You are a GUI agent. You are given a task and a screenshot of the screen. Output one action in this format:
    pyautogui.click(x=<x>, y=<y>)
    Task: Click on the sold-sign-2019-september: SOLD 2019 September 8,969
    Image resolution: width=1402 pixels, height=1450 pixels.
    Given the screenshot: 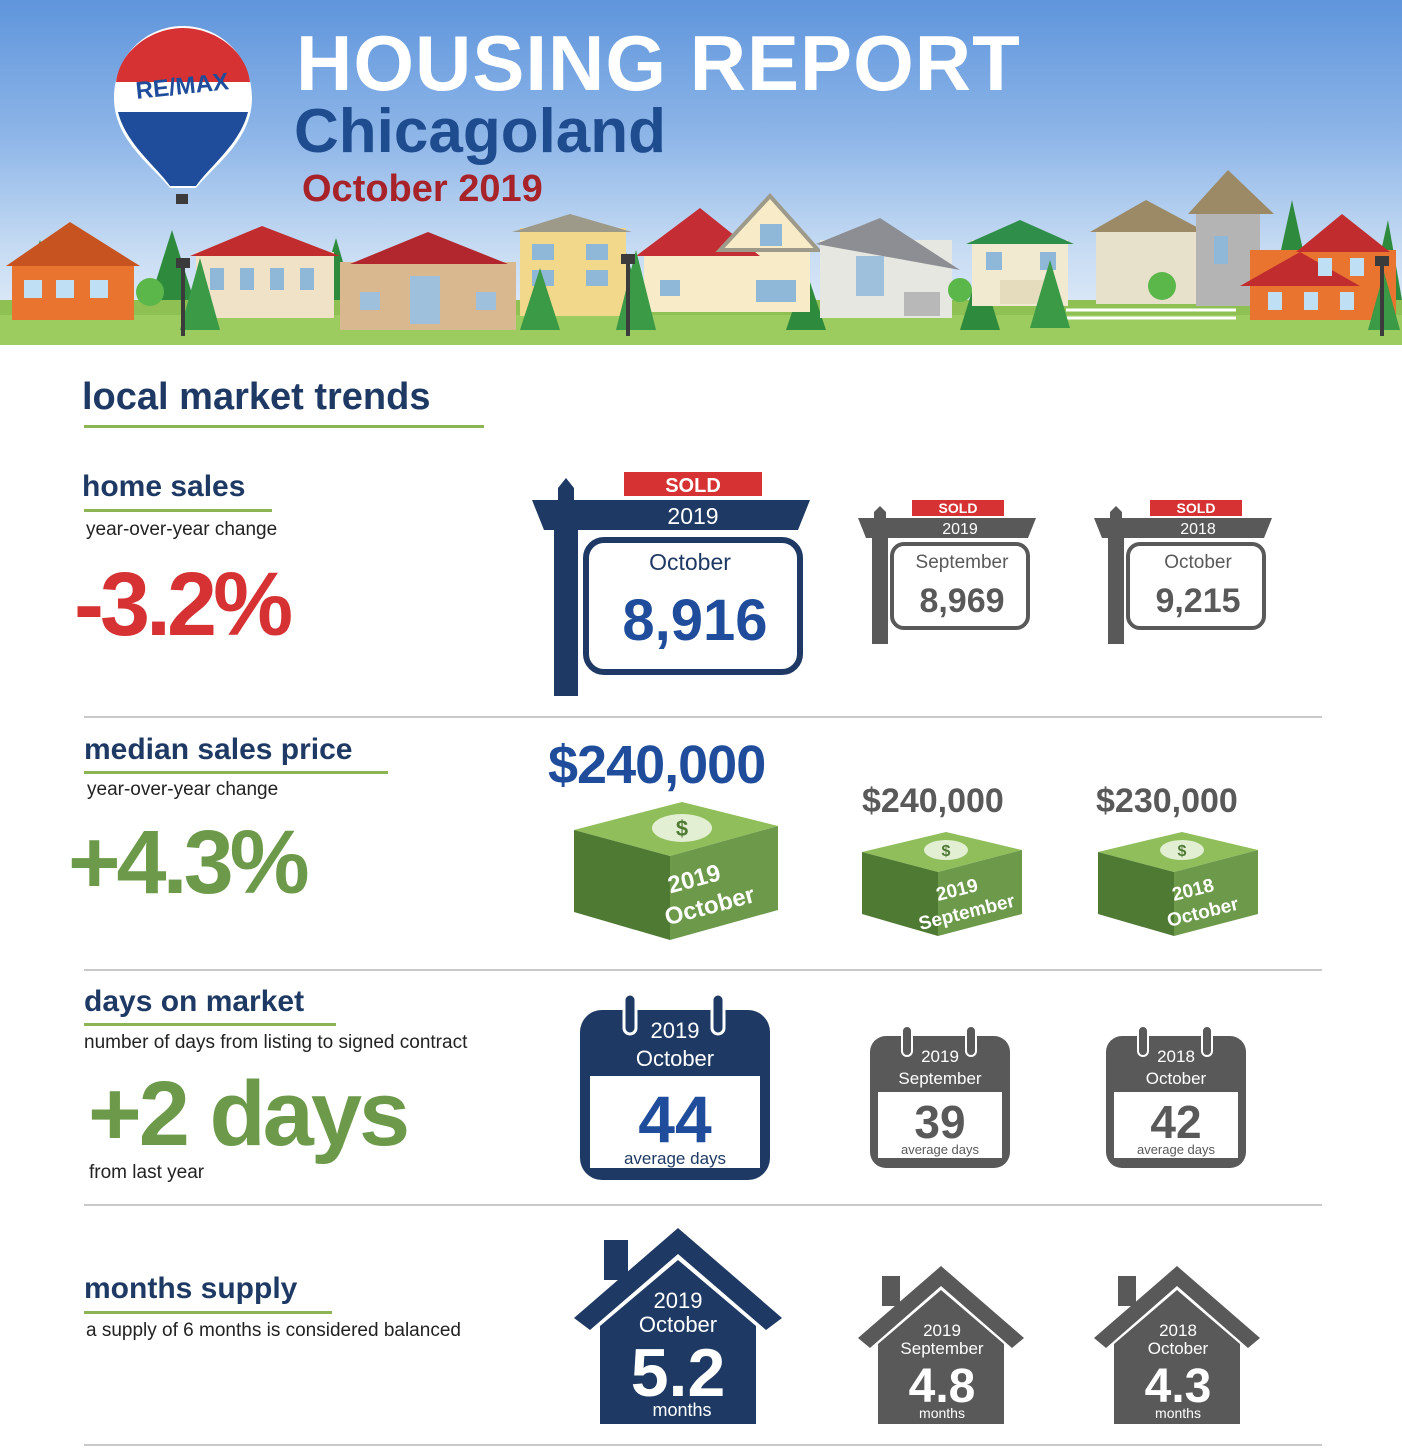 What is the action you would take?
    pyautogui.click(x=947, y=572)
    